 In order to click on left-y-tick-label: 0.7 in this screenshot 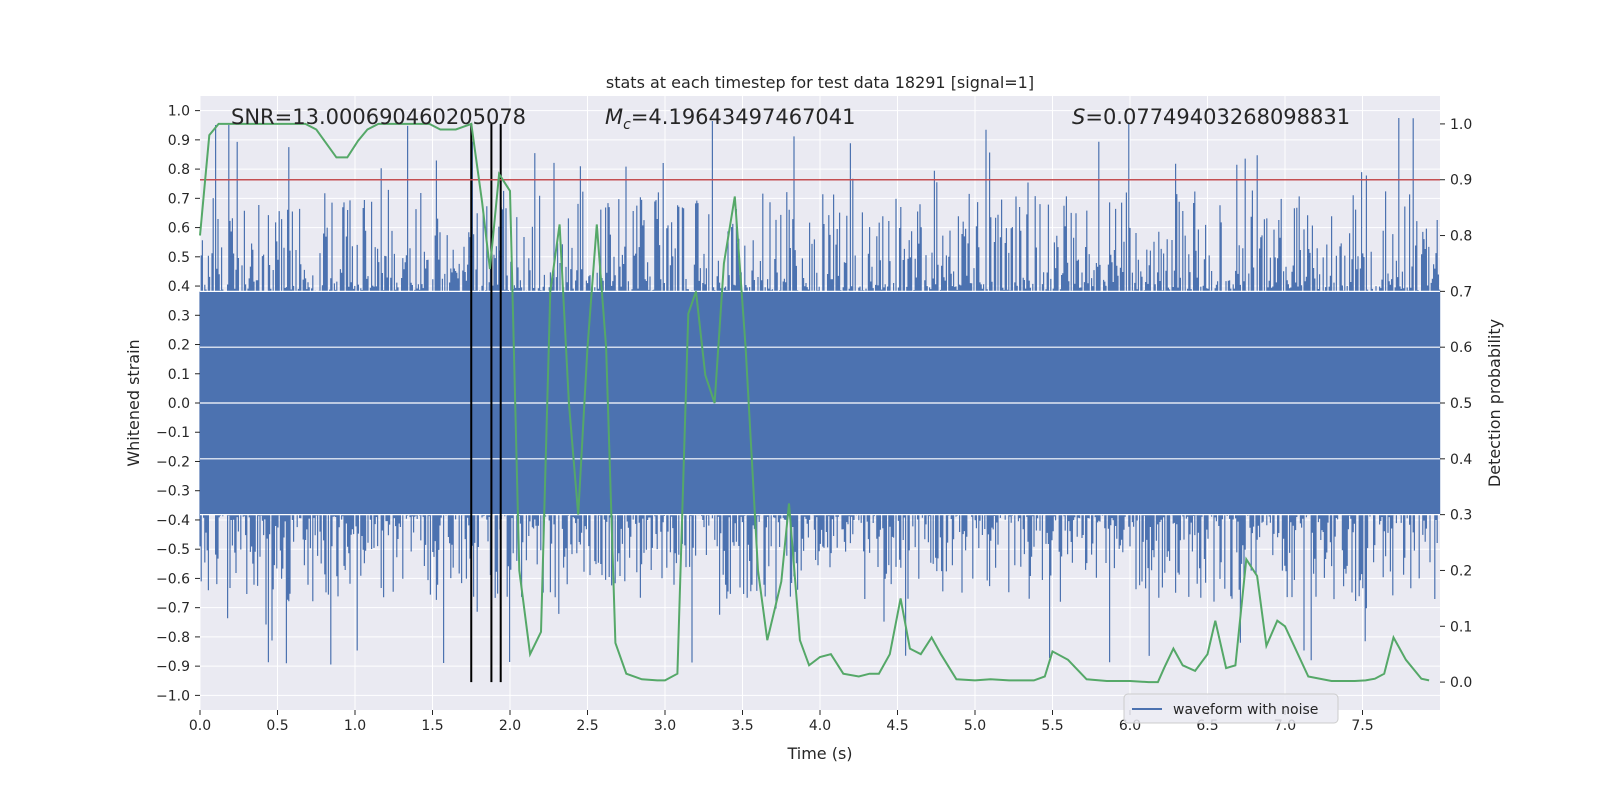, I will do `click(179, 199)`.